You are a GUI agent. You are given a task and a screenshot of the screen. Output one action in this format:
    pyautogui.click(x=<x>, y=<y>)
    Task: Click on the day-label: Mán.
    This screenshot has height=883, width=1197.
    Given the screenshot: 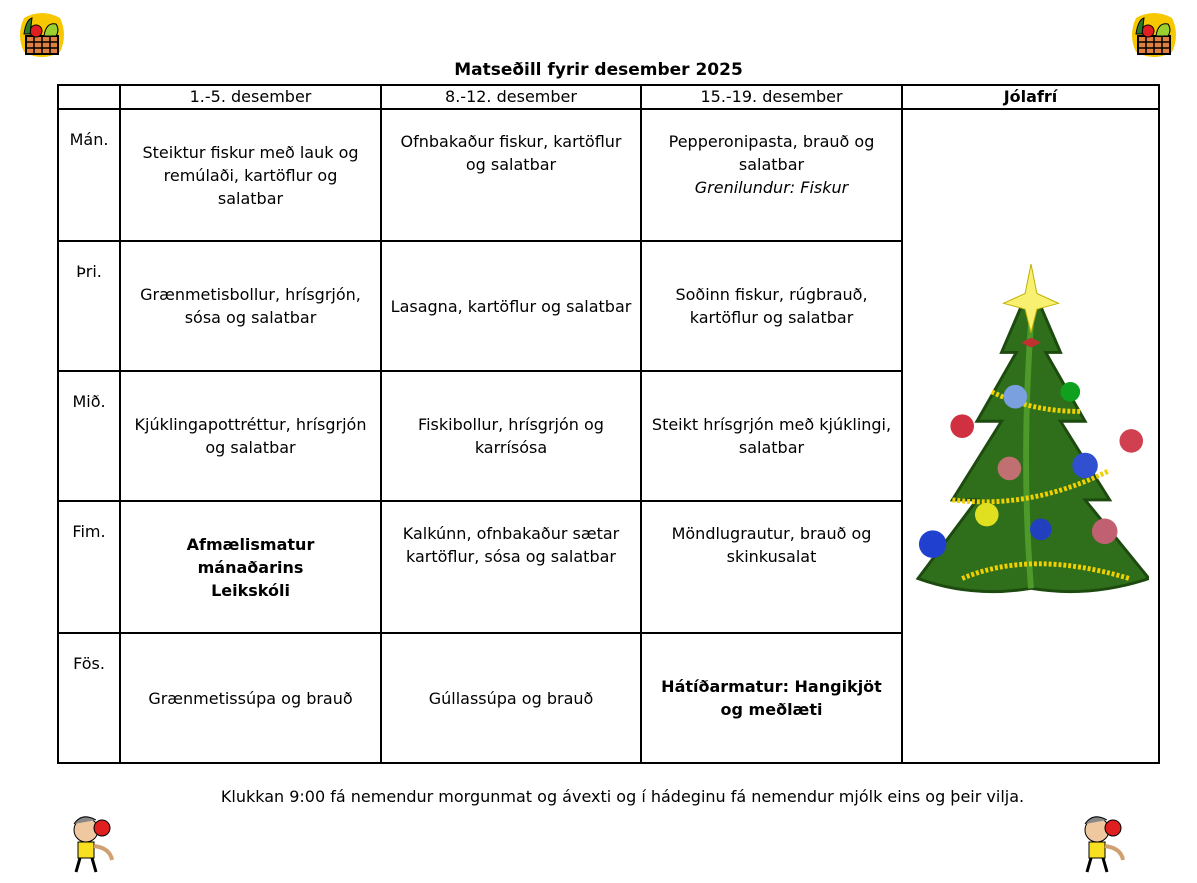 What is the action you would take?
    pyautogui.click(x=89, y=175)
    